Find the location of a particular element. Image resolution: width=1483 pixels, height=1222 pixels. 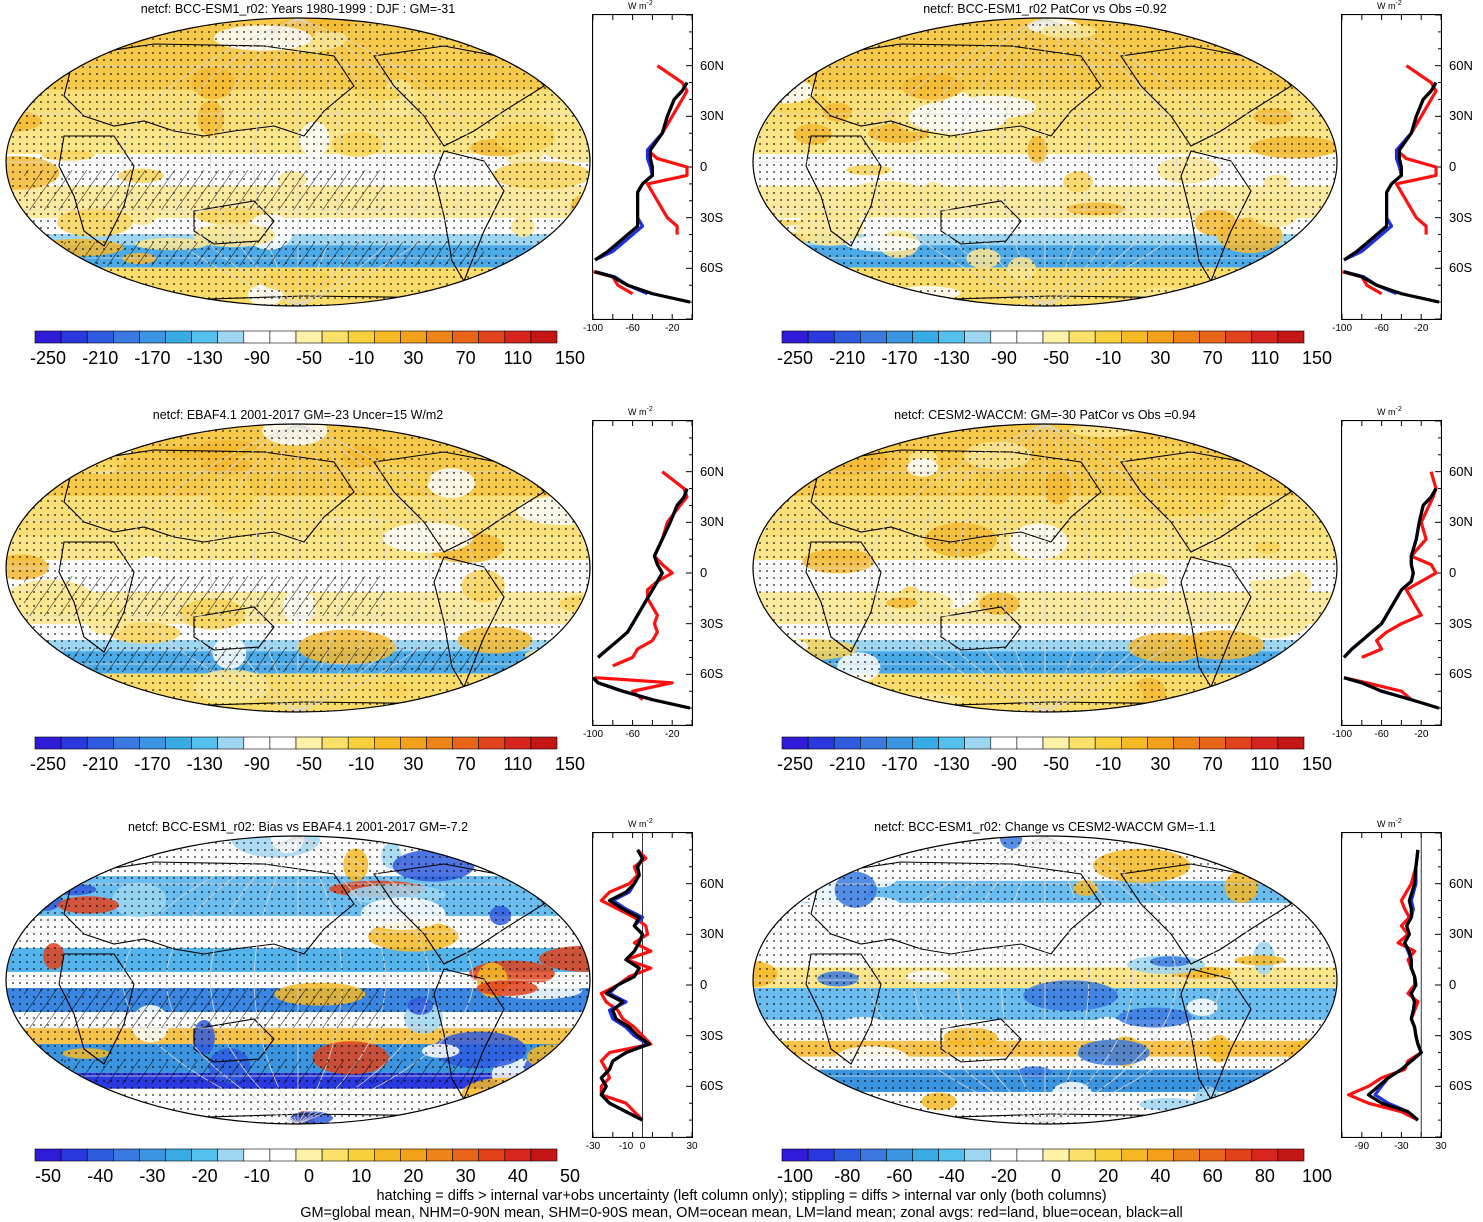

colorbar-tick-label: 110 is located at coordinates (518, 764).